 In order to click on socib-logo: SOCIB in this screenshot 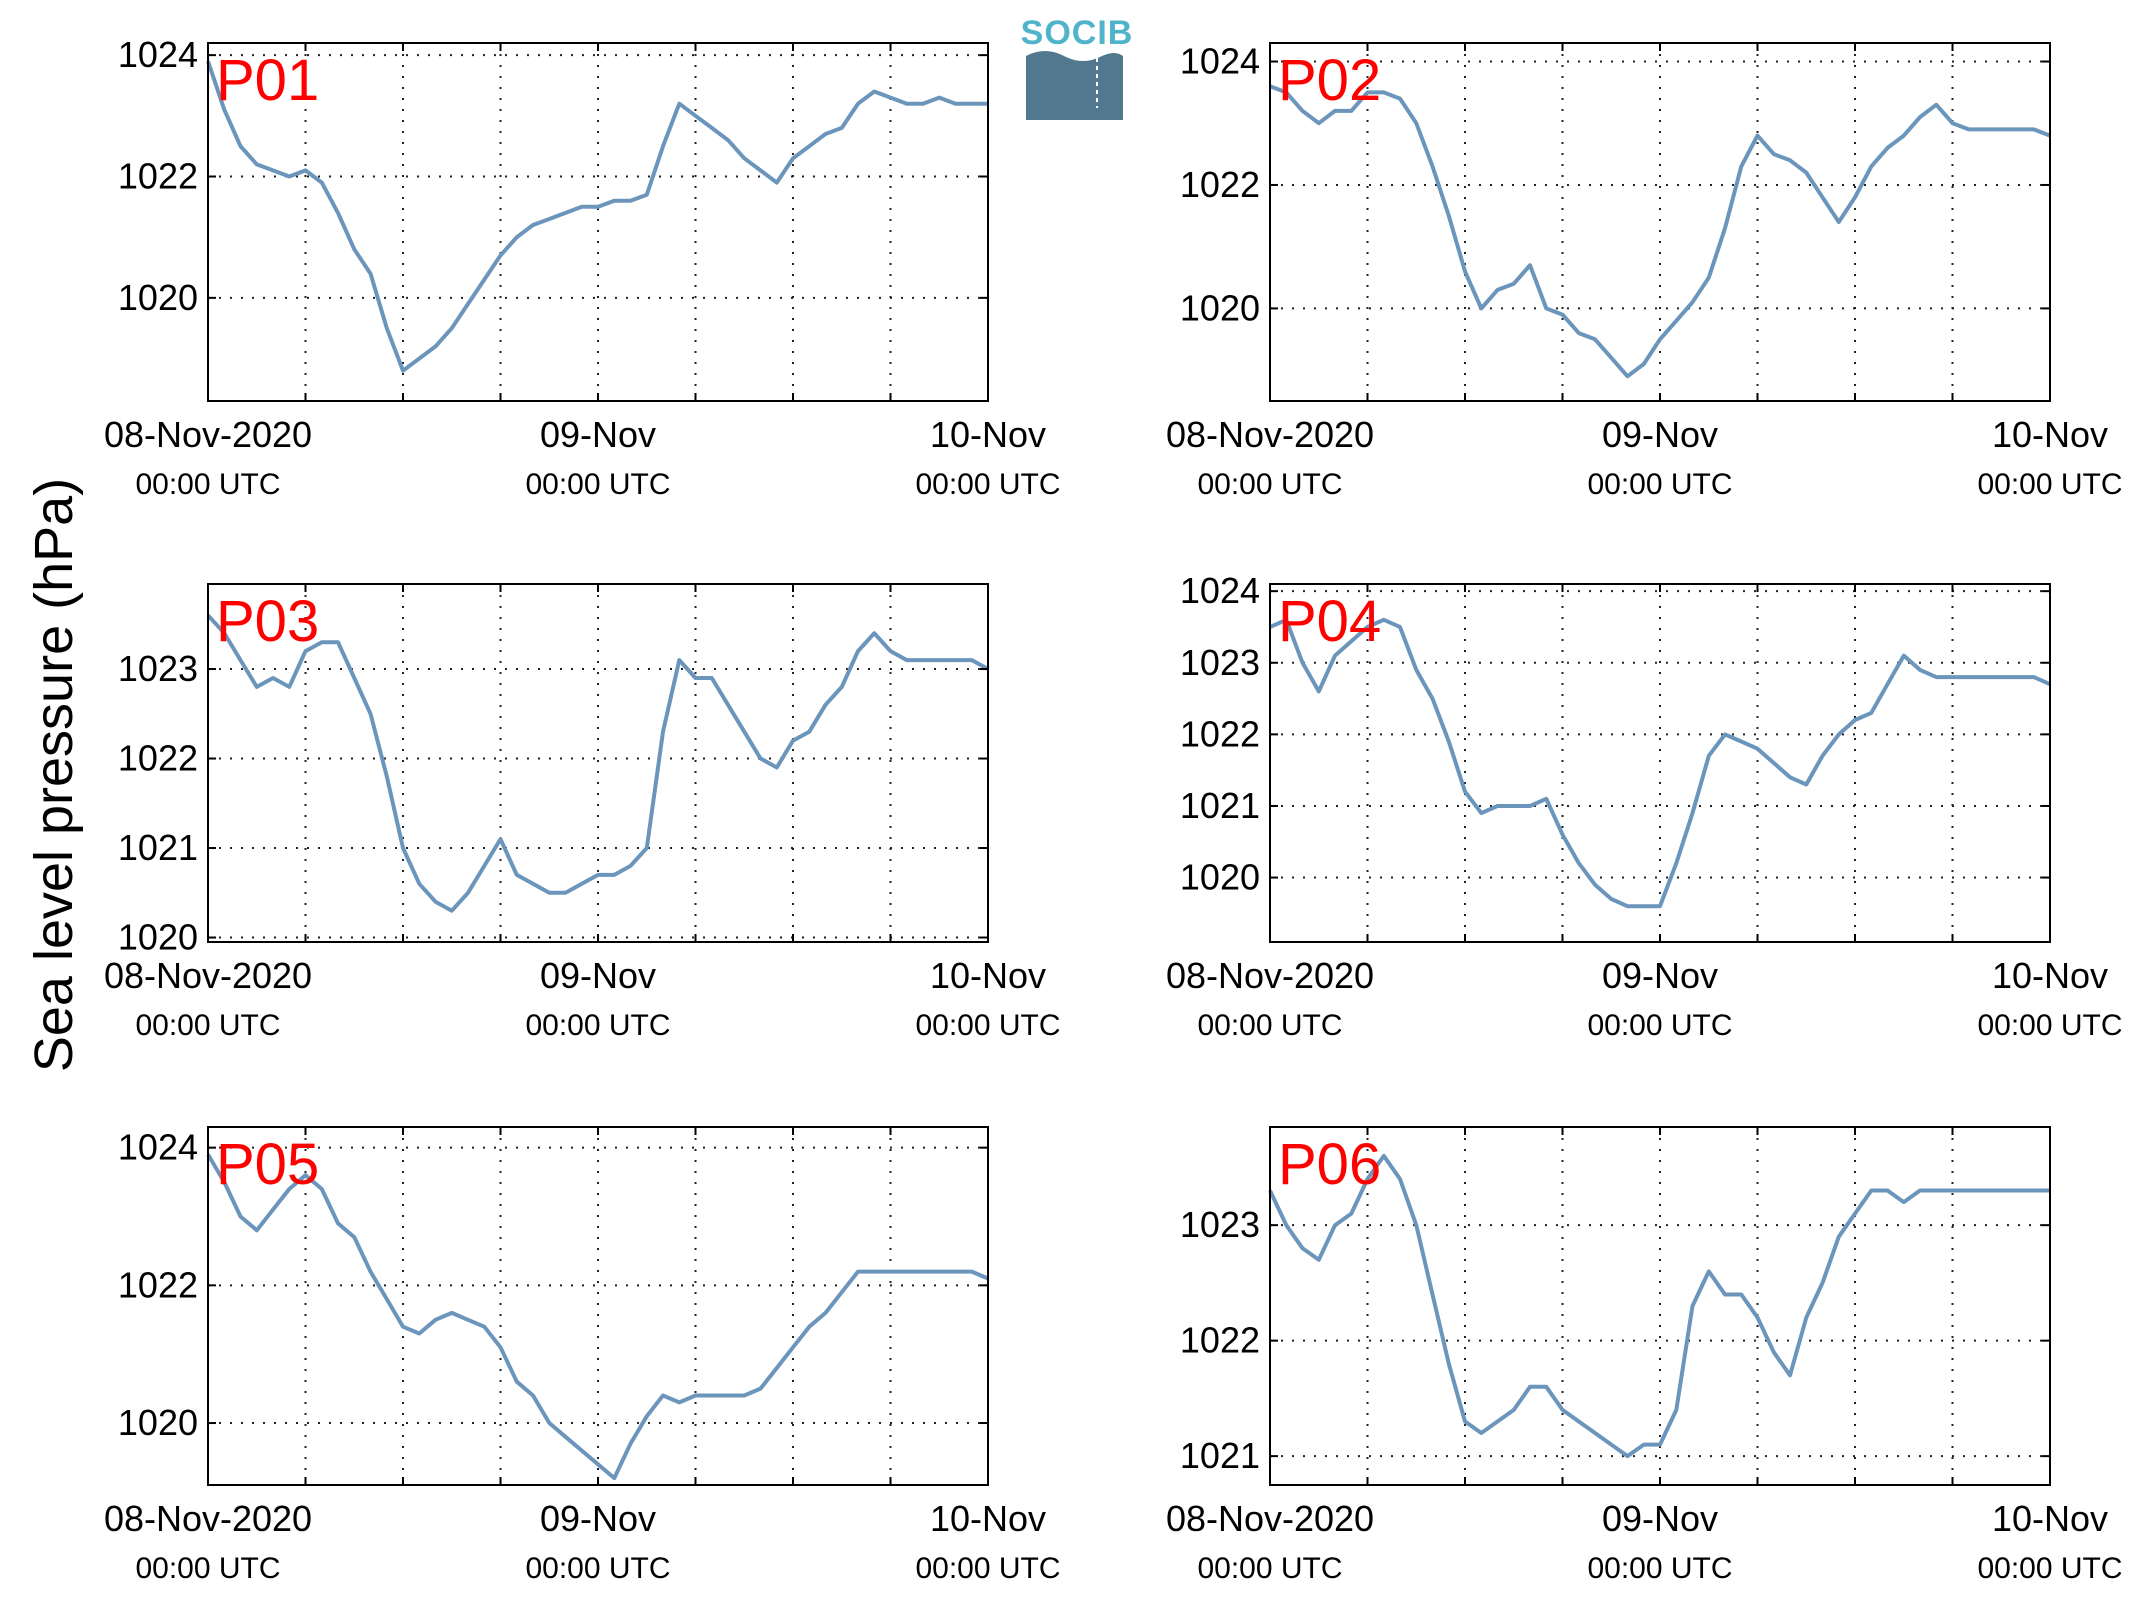, I will do `click(1077, 67)`.